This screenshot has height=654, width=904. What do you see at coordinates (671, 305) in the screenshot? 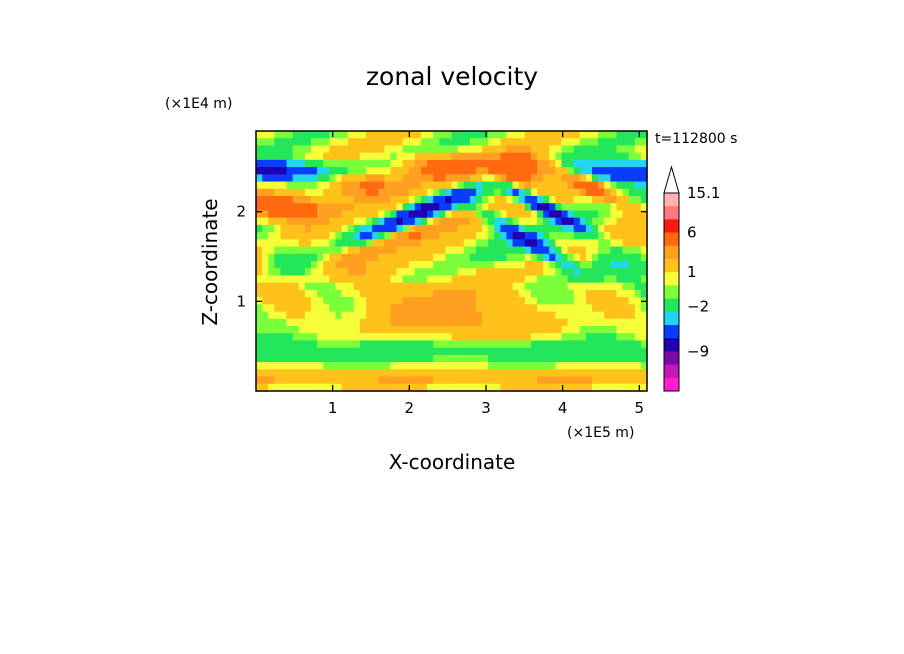
I see `colorbar-swatch` at bounding box center [671, 305].